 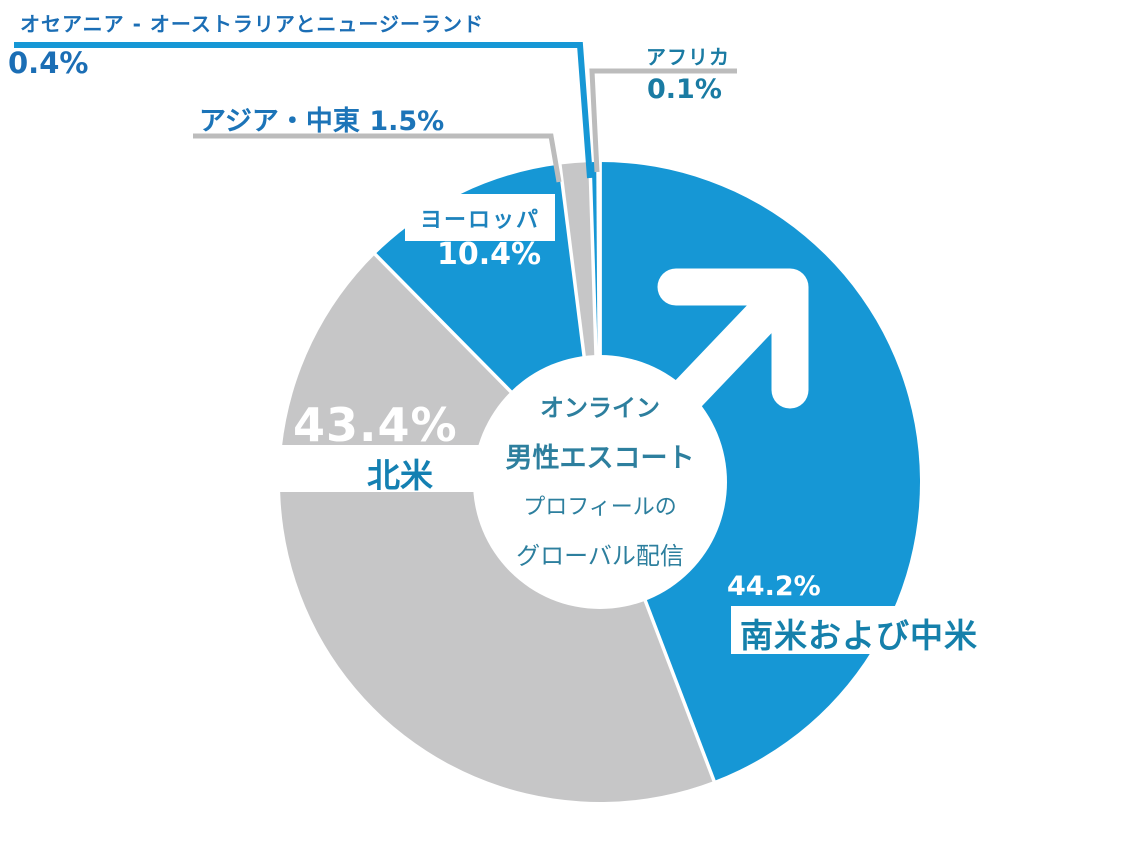 I want to click on europe-label-box, so click(x=480, y=217).